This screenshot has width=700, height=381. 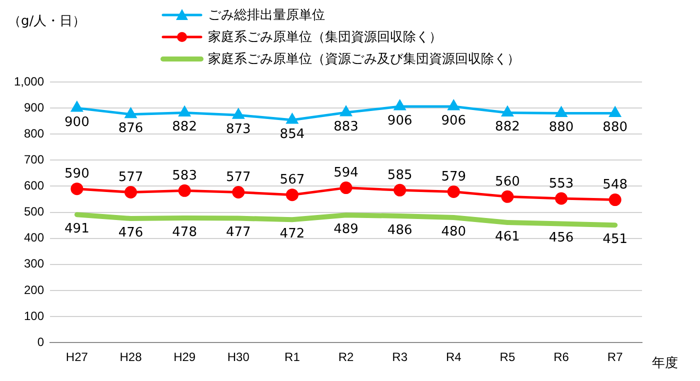 What do you see at coordinates (561, 238) in the screenshot?
I see `data-label: 456` at bounding box center [561, 238].